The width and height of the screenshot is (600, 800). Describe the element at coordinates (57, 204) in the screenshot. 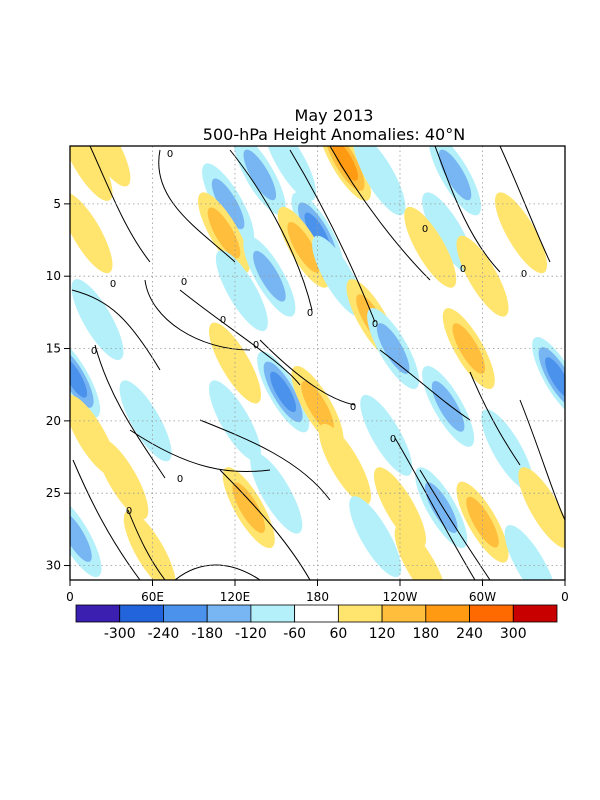

I see `y-tick-label: 5` at that location.